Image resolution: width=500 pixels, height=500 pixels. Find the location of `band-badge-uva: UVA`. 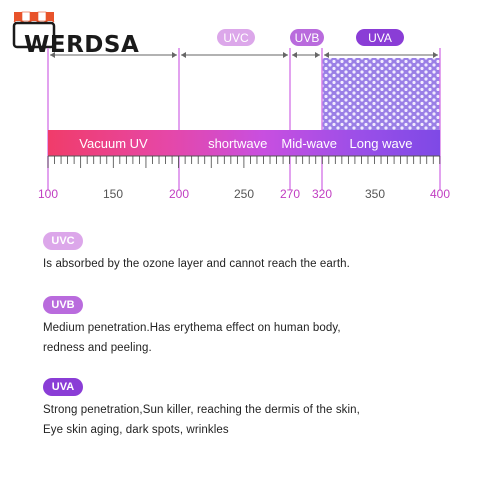

band-badge-uva: UVA is located at coordinates (63, 387).